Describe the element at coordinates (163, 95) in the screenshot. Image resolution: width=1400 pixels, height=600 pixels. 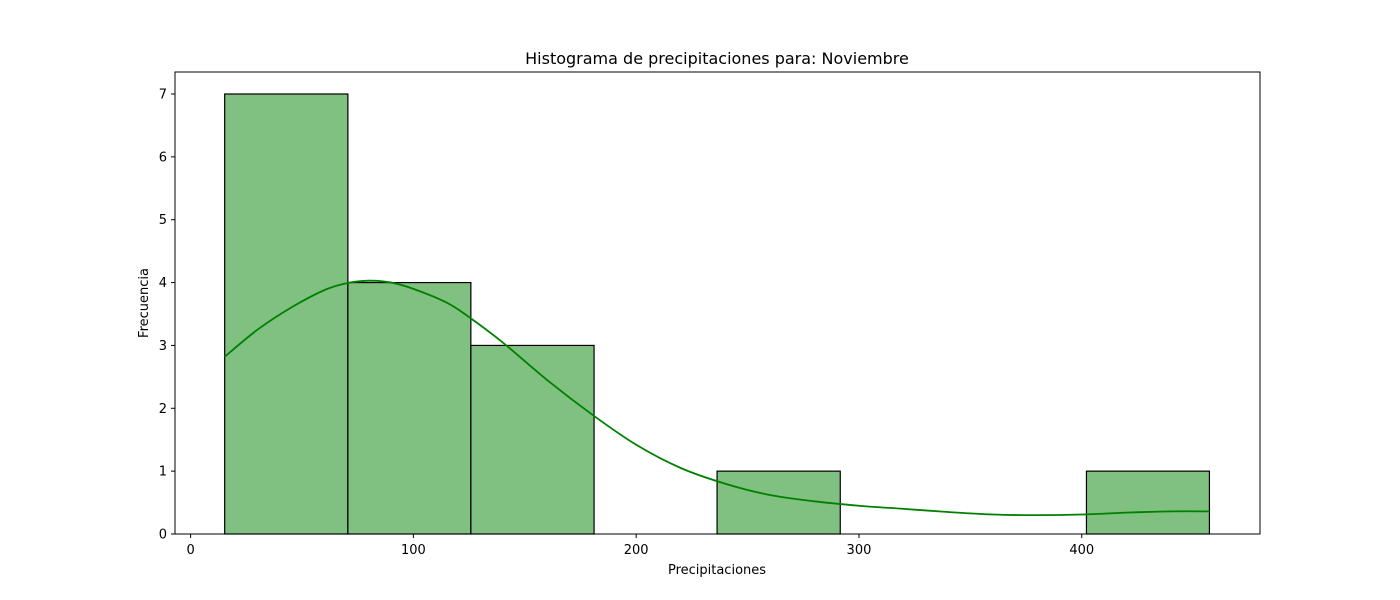
I see `y-tick-label: 7` at that location.